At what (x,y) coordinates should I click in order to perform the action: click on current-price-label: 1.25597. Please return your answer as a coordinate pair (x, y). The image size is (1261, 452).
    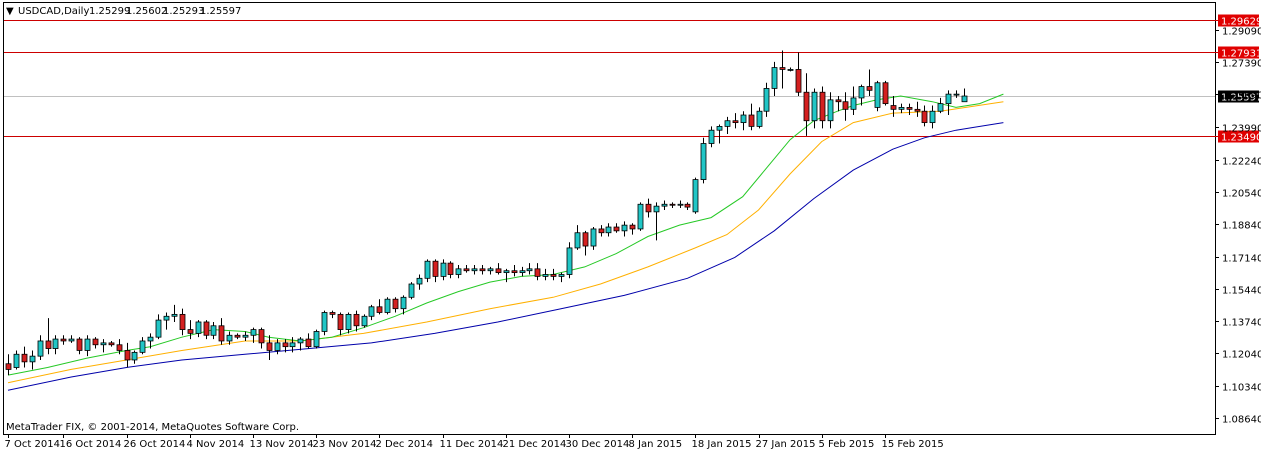
    Looking at the image, I should click on (1241, 98).